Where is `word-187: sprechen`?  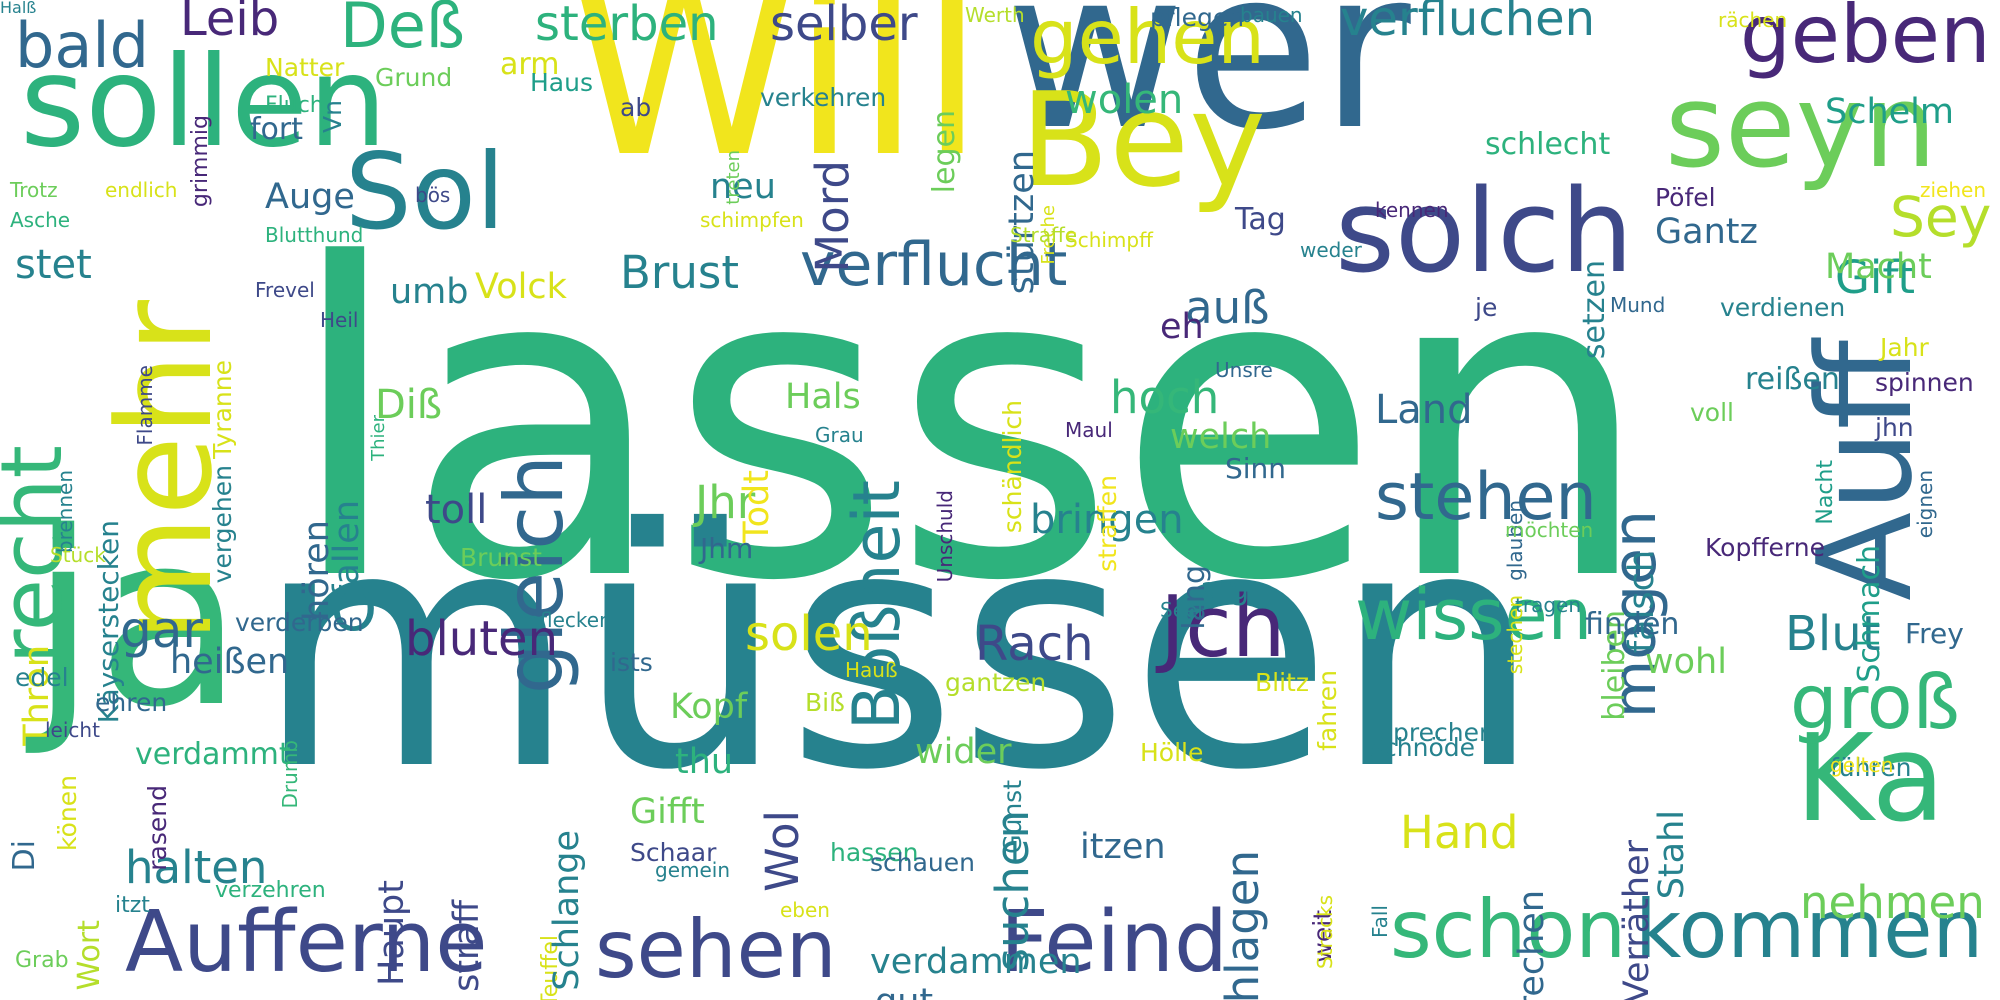
word-187: sprechen is located at coordinates (1437, 732).